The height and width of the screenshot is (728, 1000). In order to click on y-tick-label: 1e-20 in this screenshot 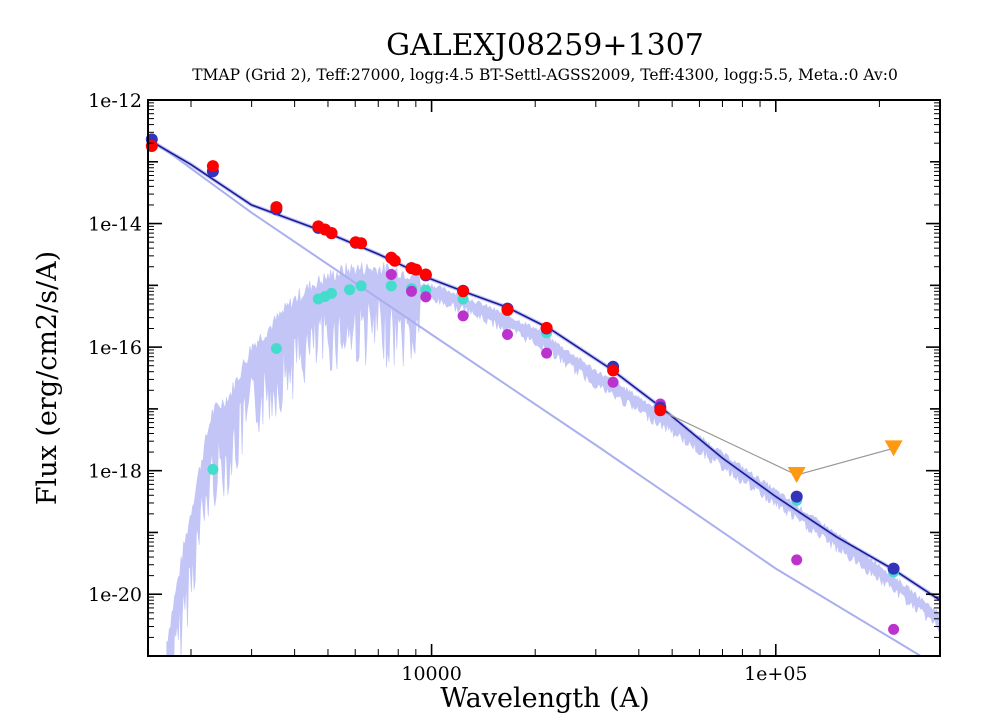, I will do `click(115, 595)`.